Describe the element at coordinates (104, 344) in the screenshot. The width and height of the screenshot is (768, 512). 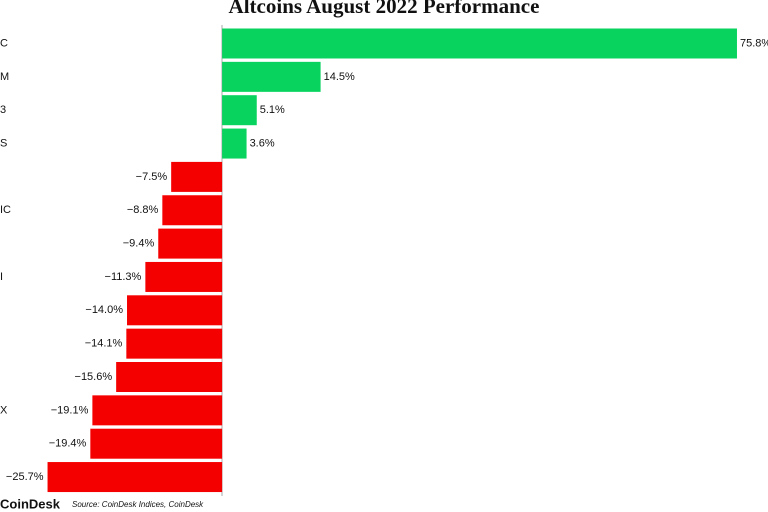
I see `value-label: −14.1%` at that location.